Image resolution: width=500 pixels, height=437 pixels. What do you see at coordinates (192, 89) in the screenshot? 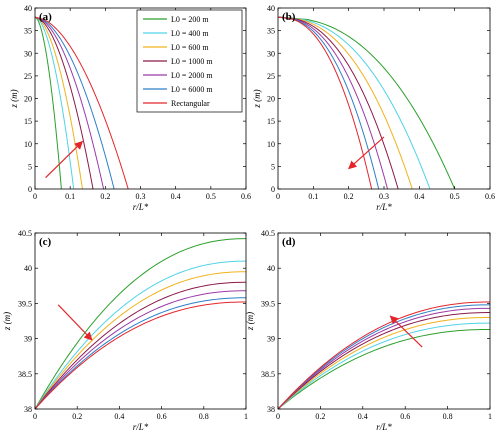
I see `legend-entry: L0 = 6000 m` at bounding box center [192, 89].